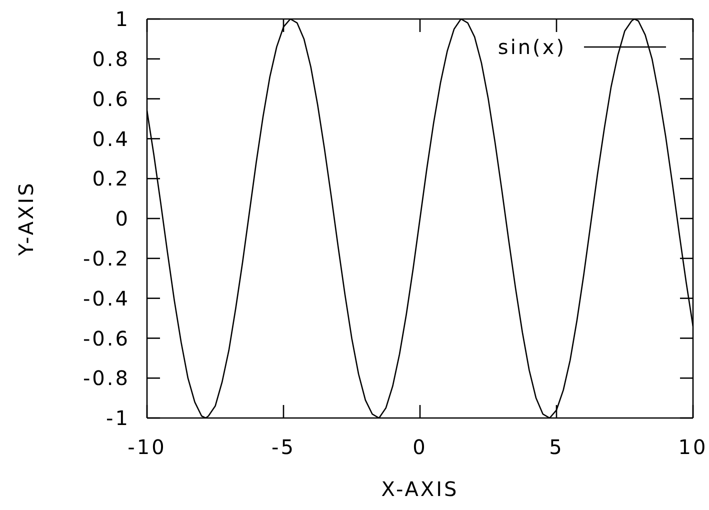 The width and height of the screenshot is (709, 510). I want to click on x-tick-label: -10, so click(147, 447).